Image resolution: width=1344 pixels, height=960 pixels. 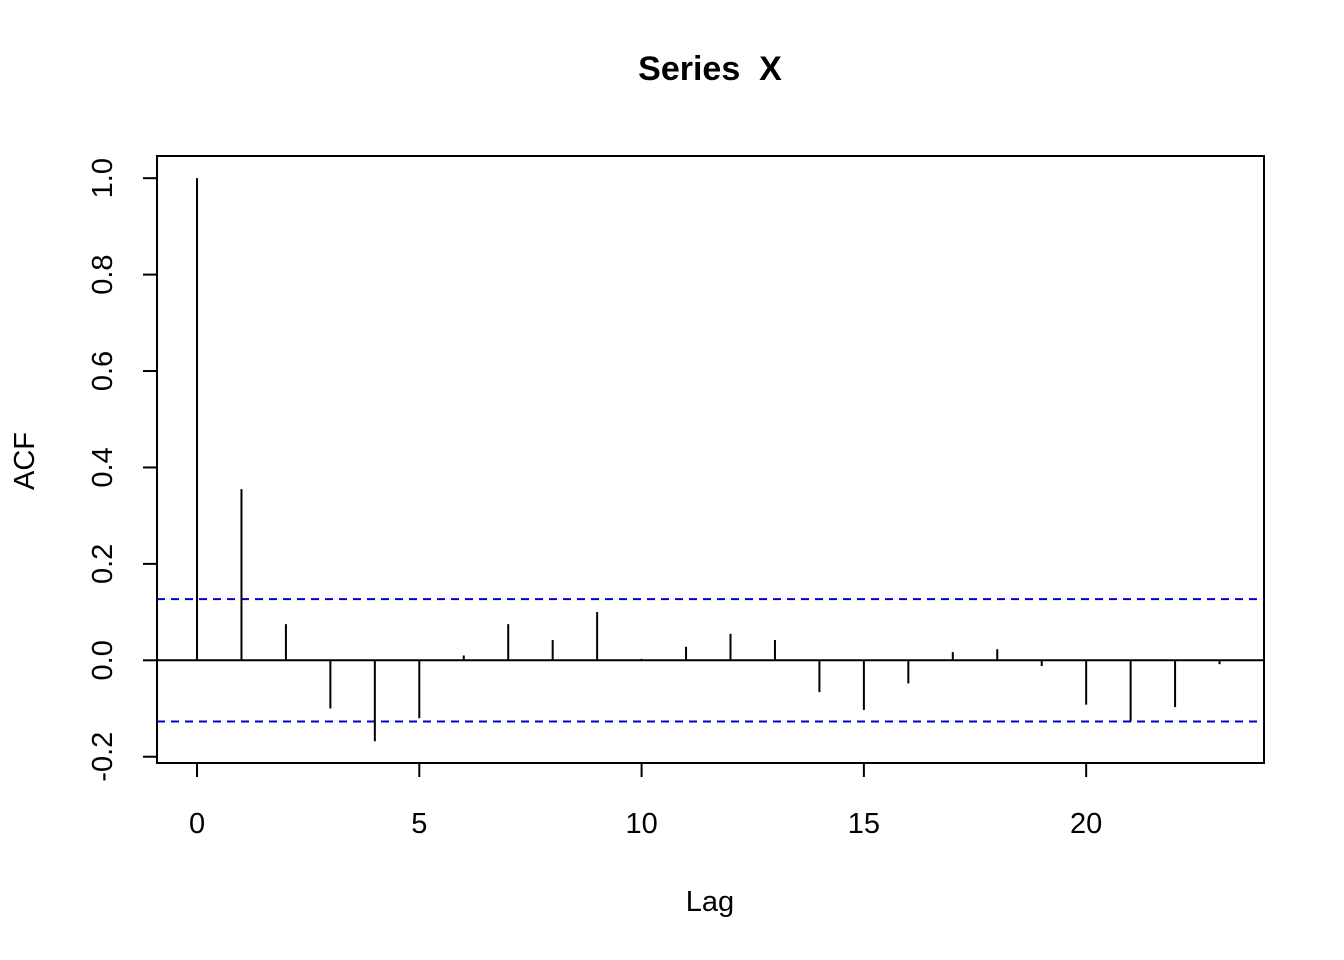 I want to click on y-tick-label: 0.8, so click(x=103, y=274).